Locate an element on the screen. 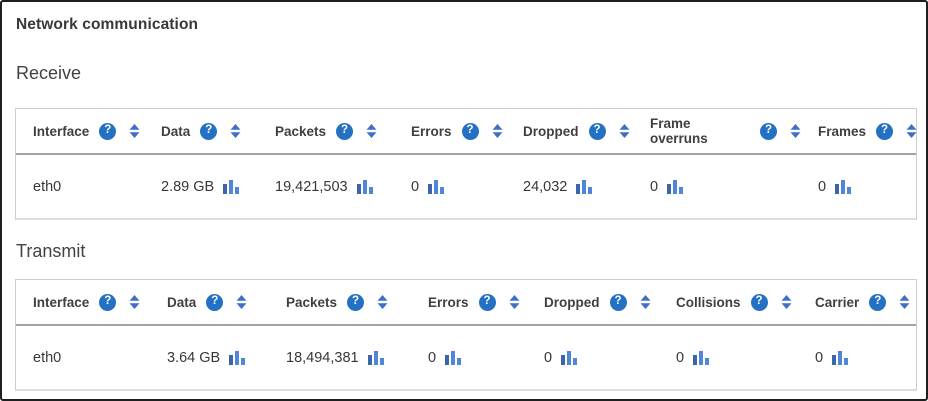  column-header-frame-overruns: Frame overruns ? is located at coordinates (717, 132).